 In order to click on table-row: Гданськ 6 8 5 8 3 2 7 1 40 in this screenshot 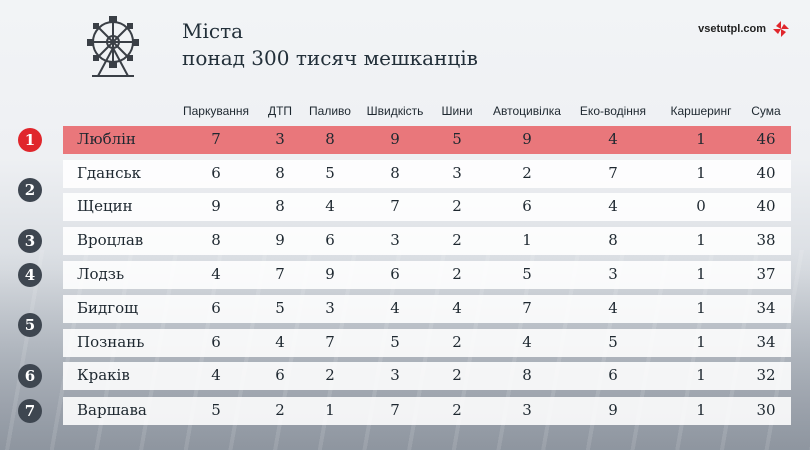, I will do `click(427, 174)`.